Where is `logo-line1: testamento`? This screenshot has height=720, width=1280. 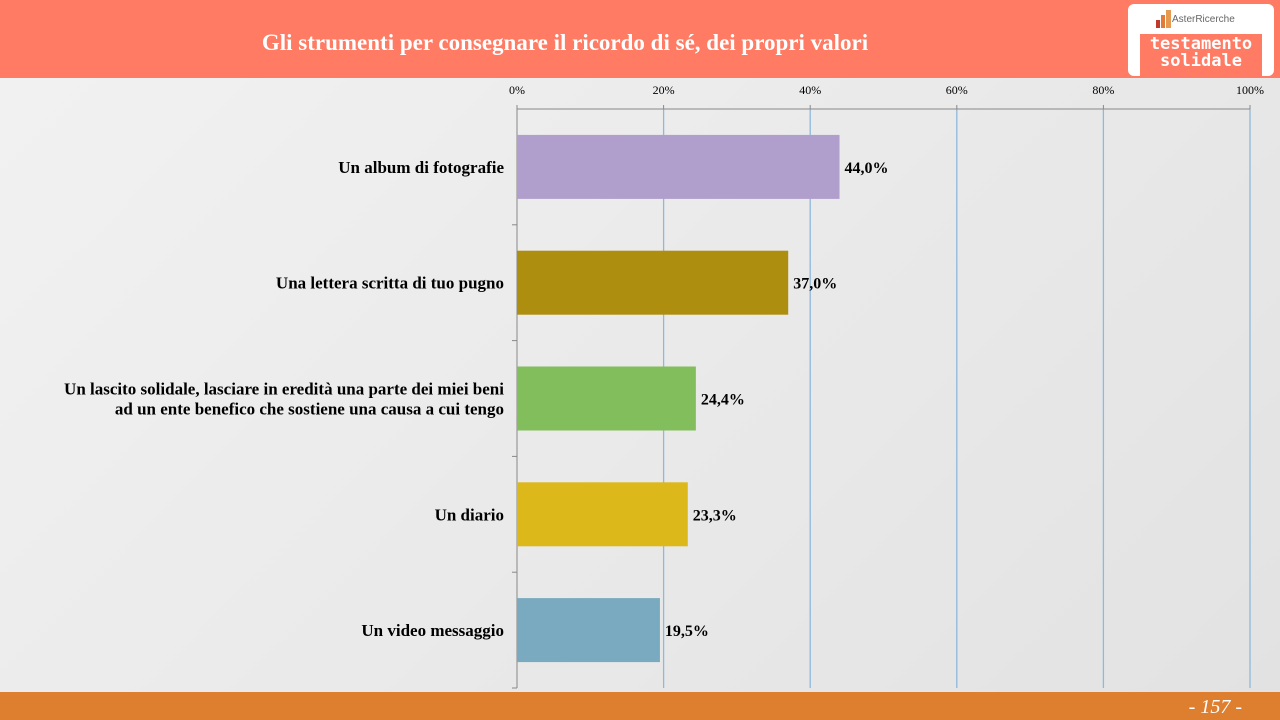
logo-line1: testamento is located at coordinates (1201, 44).